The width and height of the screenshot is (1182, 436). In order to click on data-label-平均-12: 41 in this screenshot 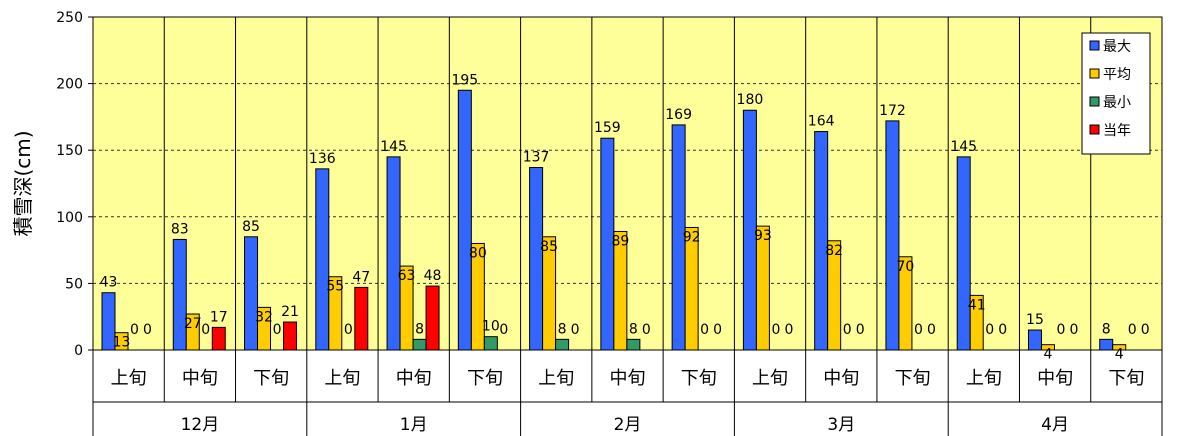, I will do `click(977, 305)`.